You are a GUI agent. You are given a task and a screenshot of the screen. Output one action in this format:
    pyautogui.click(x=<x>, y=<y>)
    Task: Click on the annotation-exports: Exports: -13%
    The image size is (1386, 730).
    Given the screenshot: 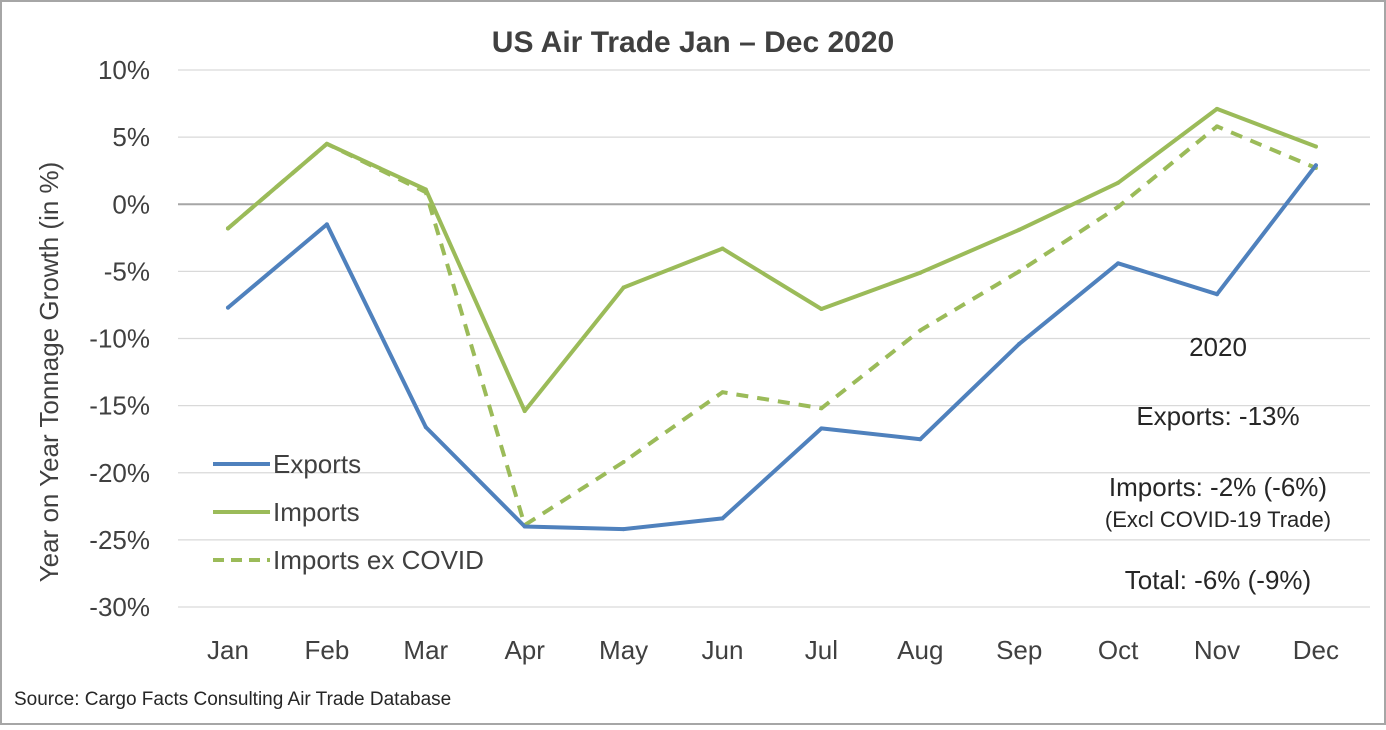 What is the action you would take?
    pyautogui.click(x=1217, y=416)
    